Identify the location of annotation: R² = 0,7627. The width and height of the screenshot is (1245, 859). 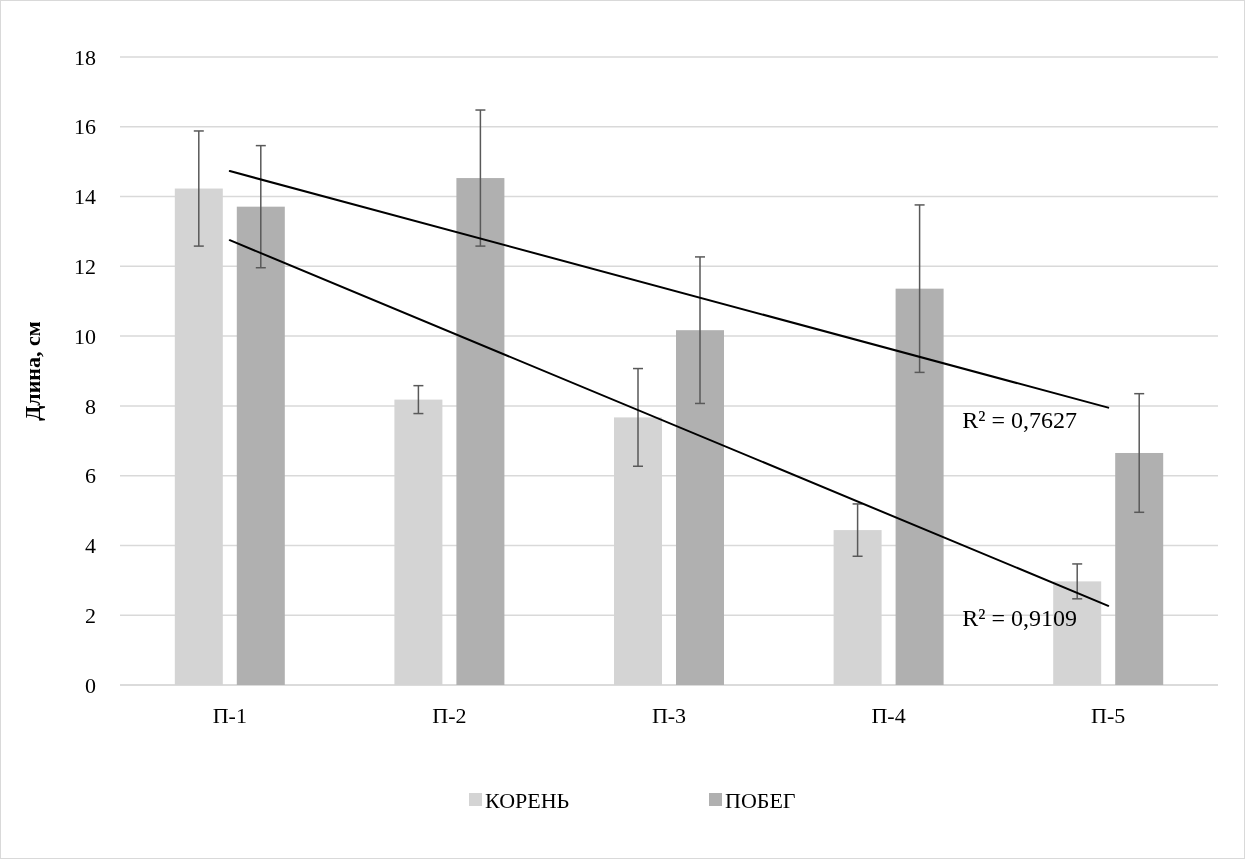
(1019, 419).